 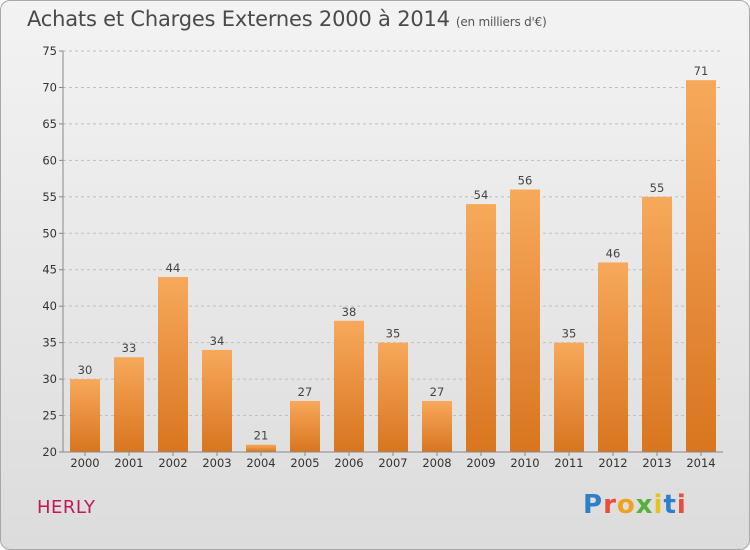 What do you see at coordinates (701, 71) in the screenshot?
I see `bar-value-label: 71` at bounding box center [701, 71].